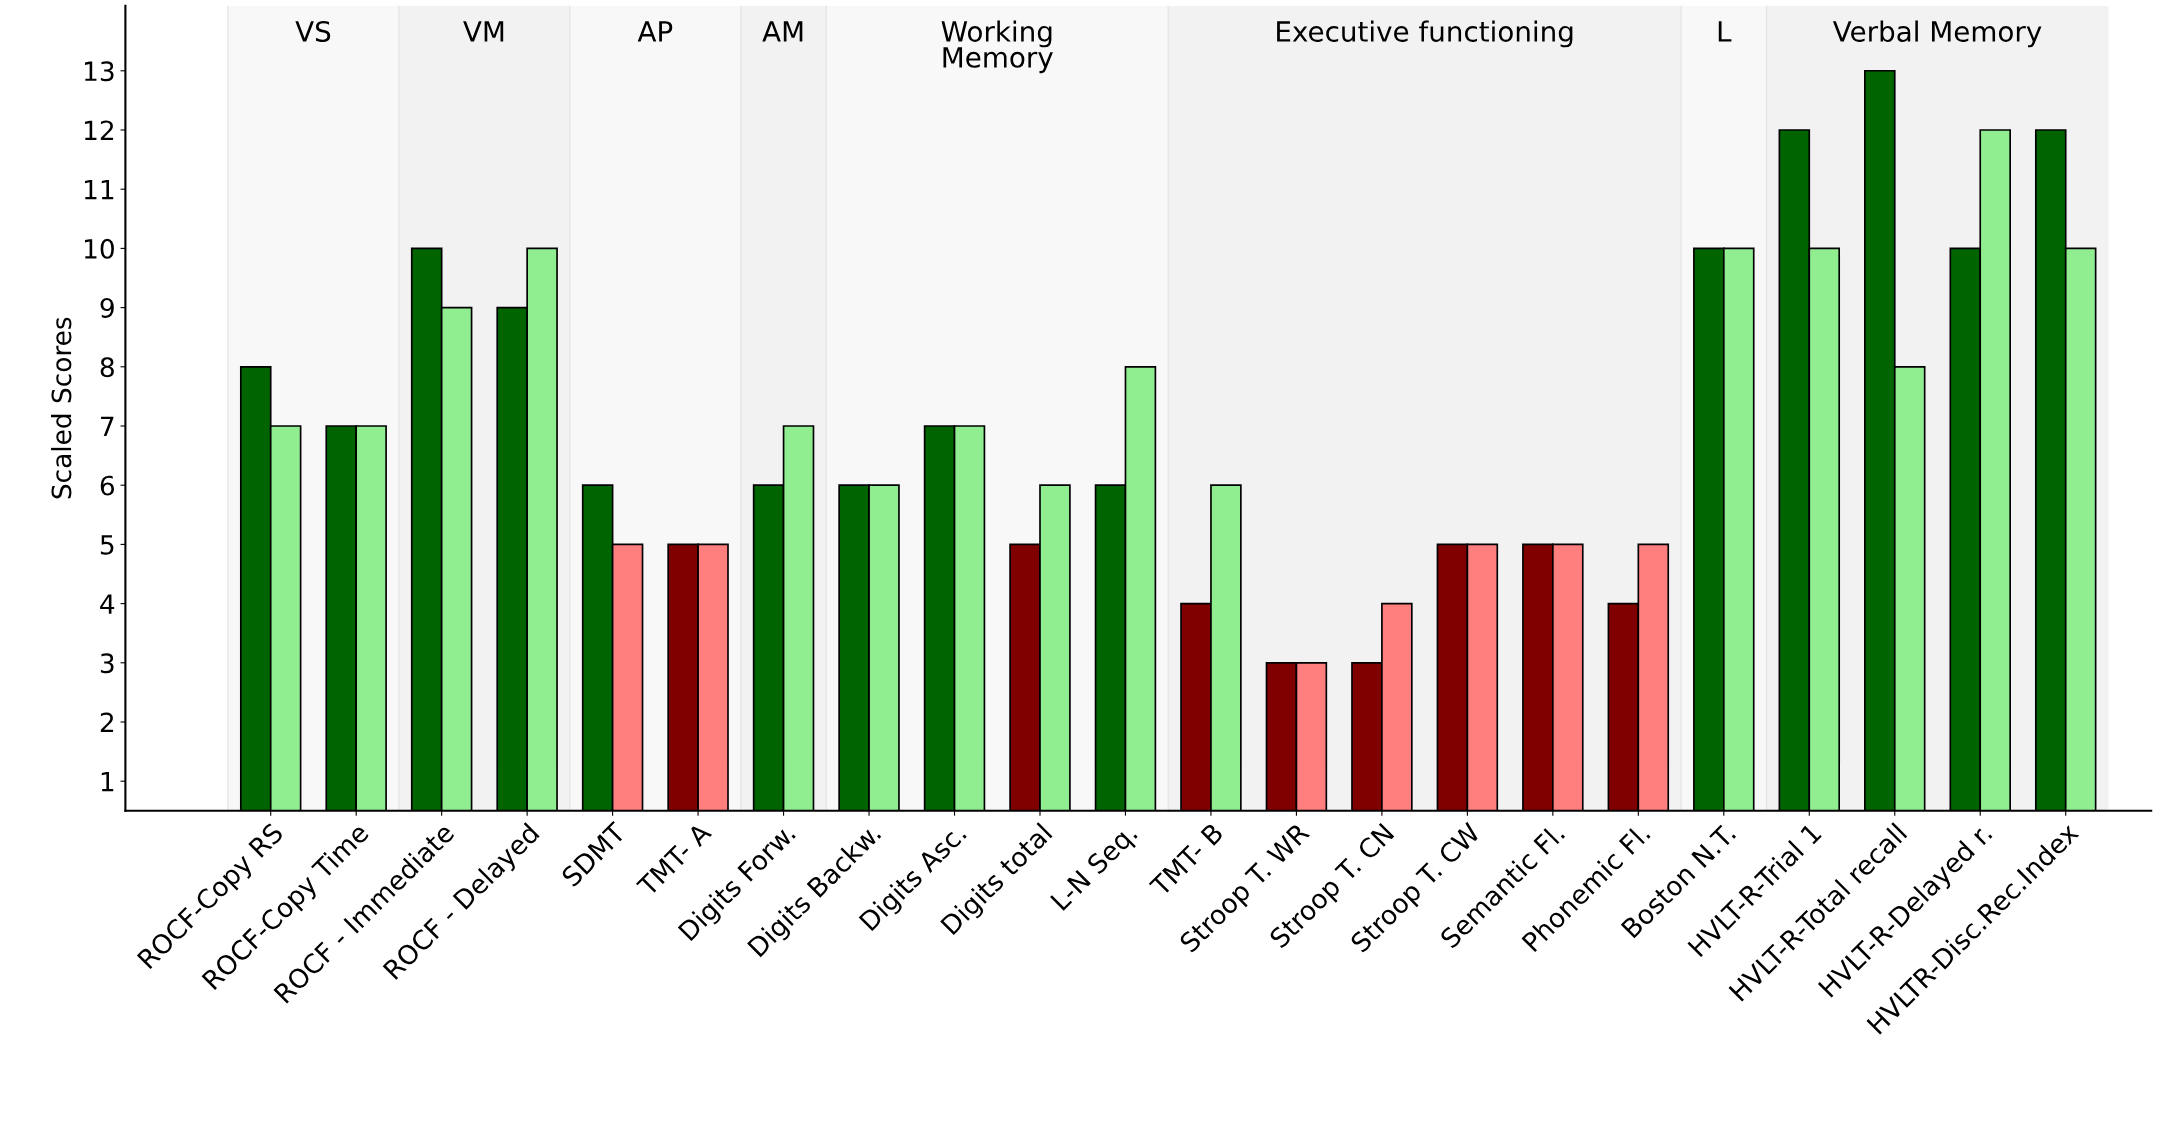  Describe the element at coordinates (313, 31) in the screenshot. I see `band-label: VS` at that location.